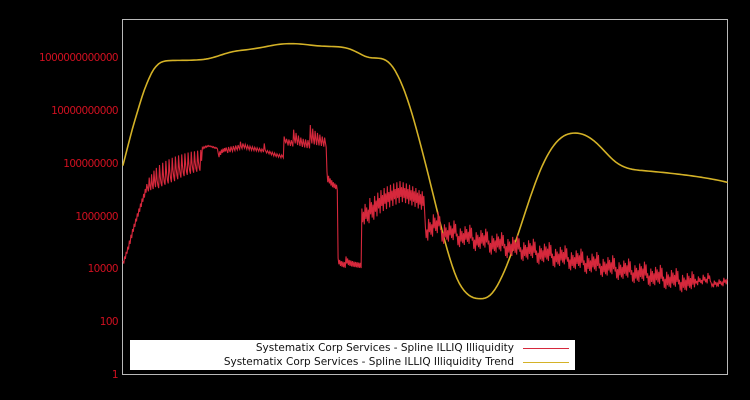 Image resolution: width=750 pixels, height=400 pixels. Describe the element at coordinates (115, 375) in the screenshot. I see `y-tick-label: 1` at that location.